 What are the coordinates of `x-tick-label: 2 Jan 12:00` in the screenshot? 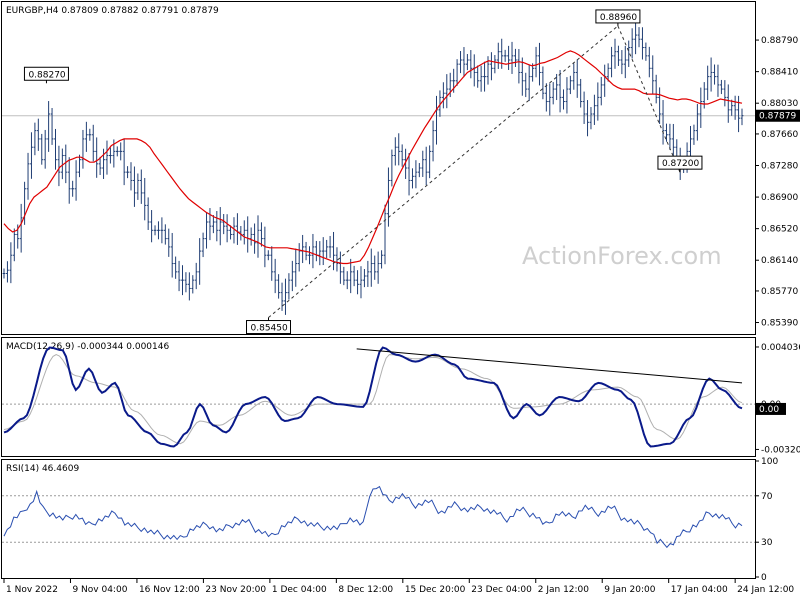 It's located at (564, 590).